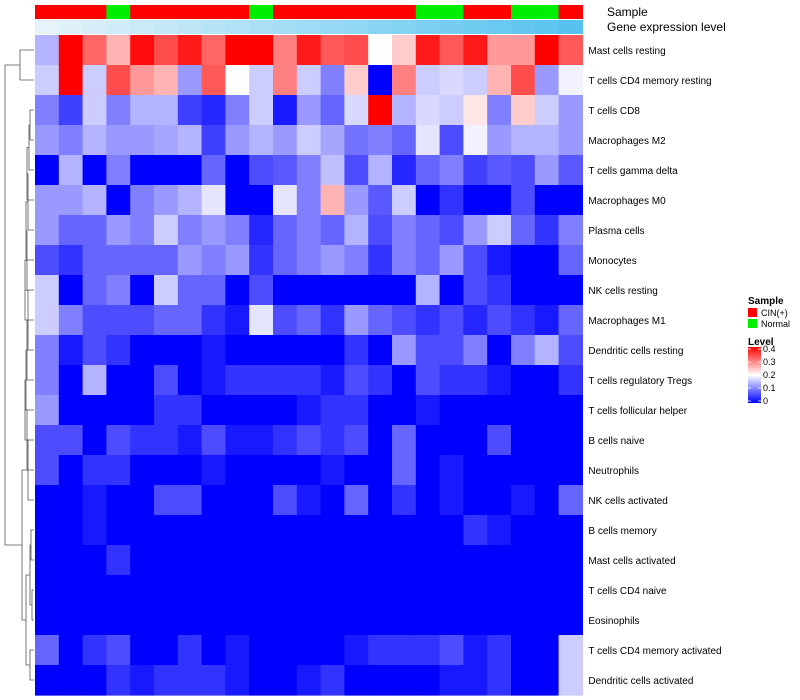 The image size is (800, 700). Describe the element at coordinates (769, 388) in the screenshot. I see `legend-tick-label: 0.1` at that location.